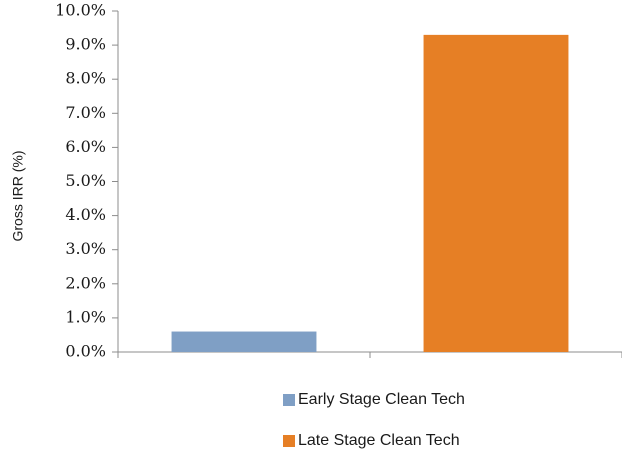 The image size is (622, 450). I want to click on y-tick-label: 0.0%, so click(85, 351).